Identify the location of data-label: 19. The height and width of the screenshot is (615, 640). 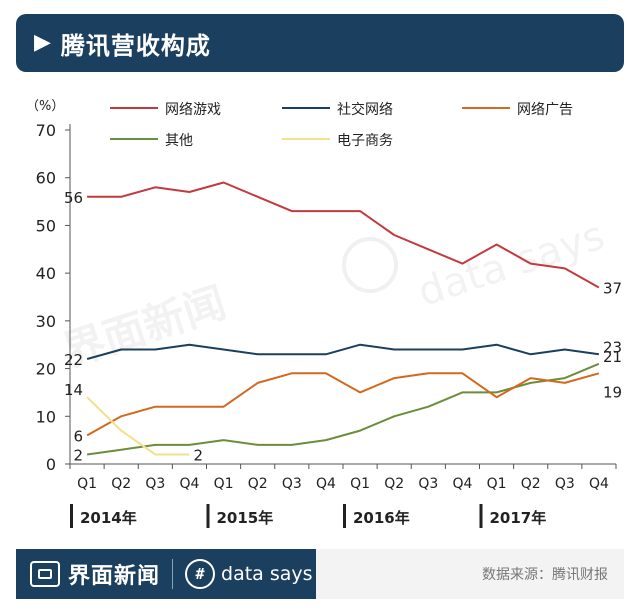
(612, 392).